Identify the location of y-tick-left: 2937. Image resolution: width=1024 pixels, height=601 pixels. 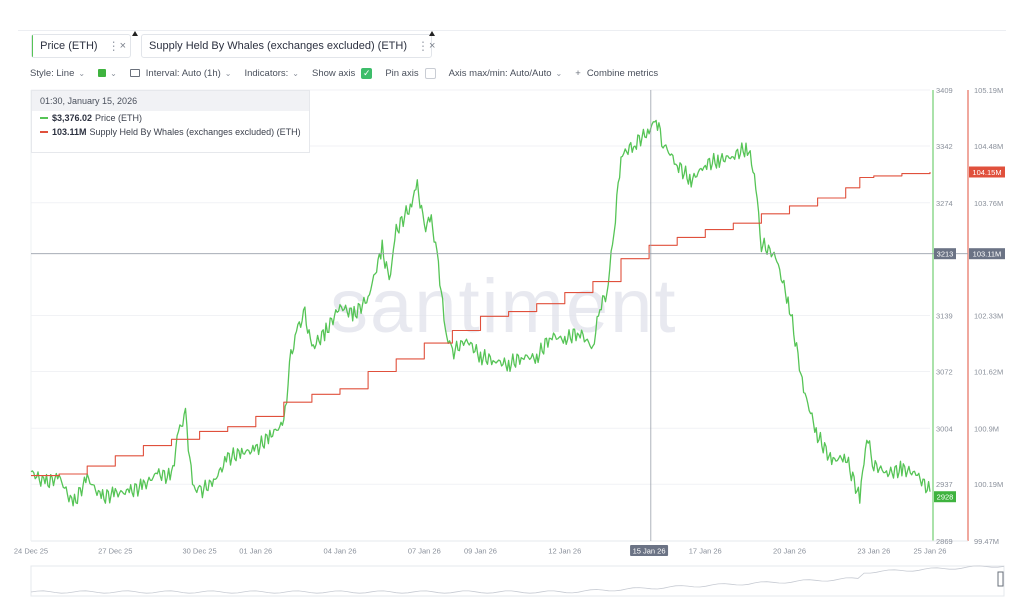
(944, 484).